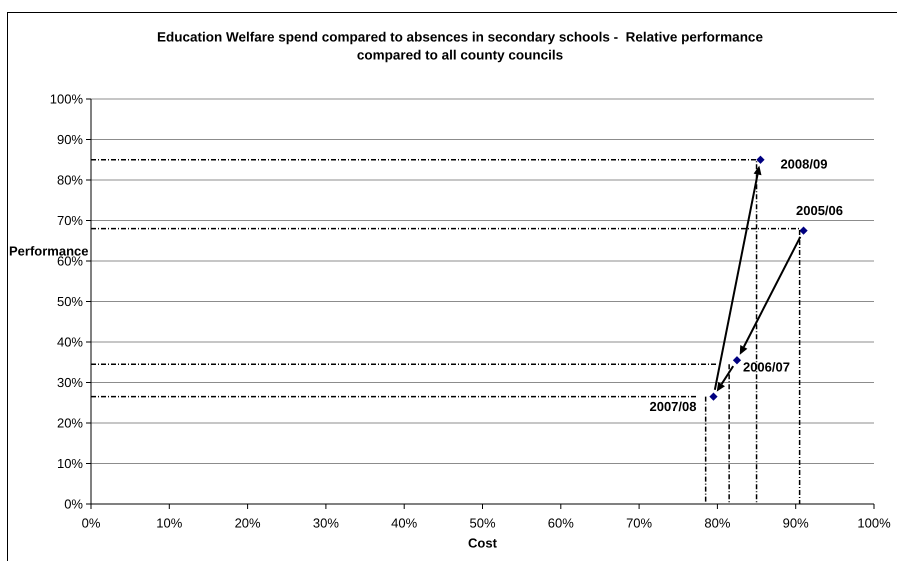 This screenshot has height=561, width=897. I want to click on x-tick-label: 40%, so click(404, 523).